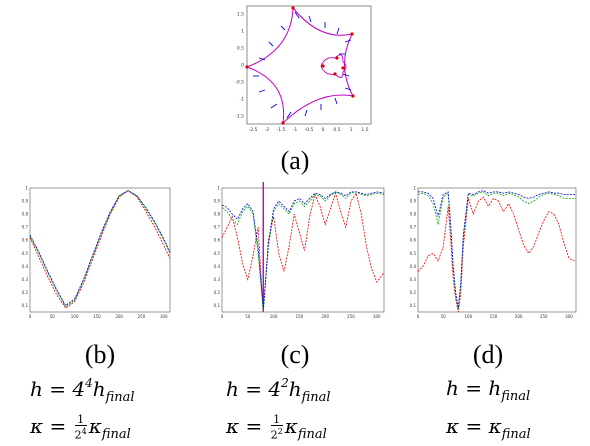  I want to click on c-k-den-exp: 2, so click(280, 432).